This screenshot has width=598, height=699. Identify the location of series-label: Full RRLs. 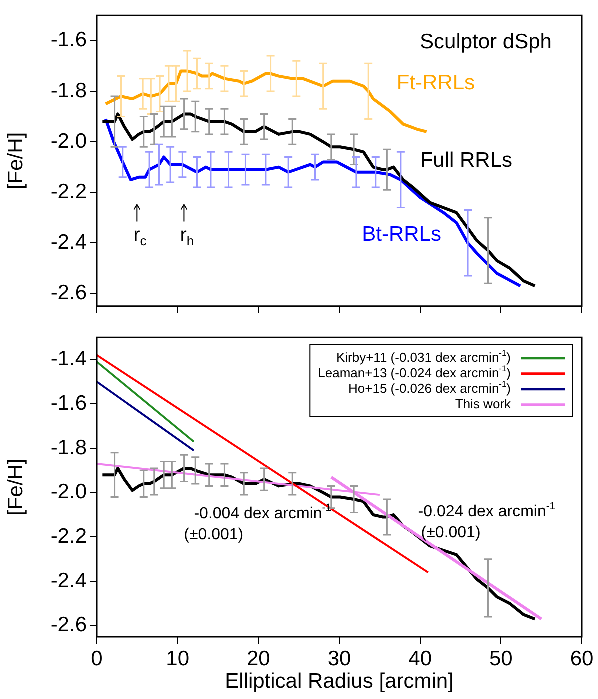
(466, 160).